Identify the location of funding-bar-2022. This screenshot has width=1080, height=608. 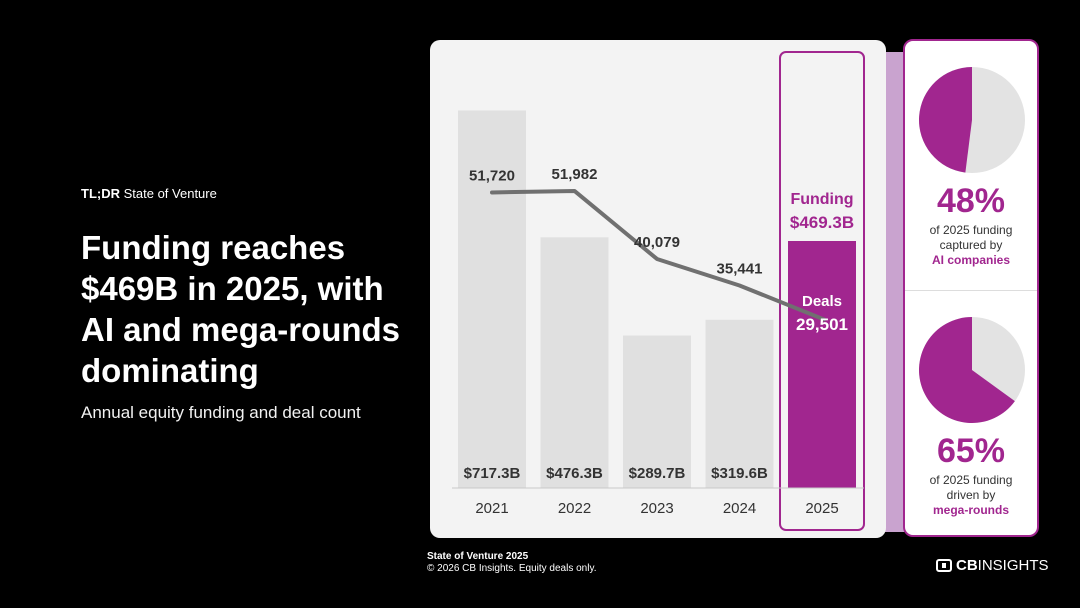
(574, 362).